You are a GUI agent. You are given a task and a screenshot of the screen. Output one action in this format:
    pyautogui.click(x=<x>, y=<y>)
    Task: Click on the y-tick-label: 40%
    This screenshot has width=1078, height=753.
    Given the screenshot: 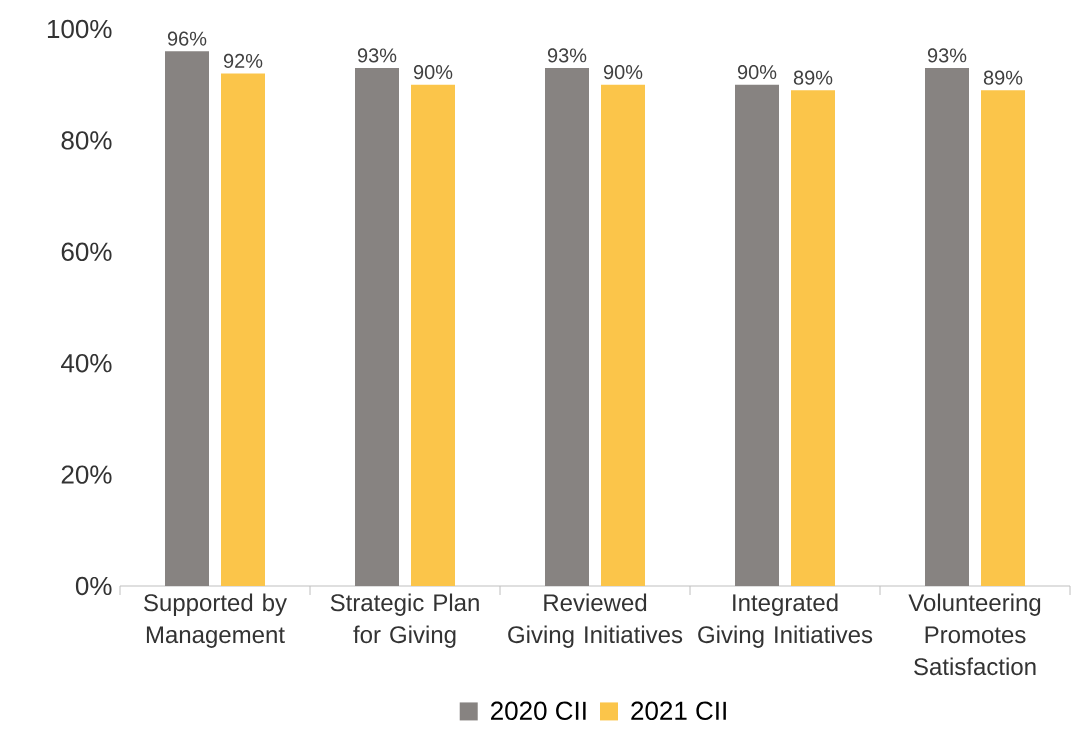 What is the action you would take?
    pyautogui.click(x=86, y=363)
    